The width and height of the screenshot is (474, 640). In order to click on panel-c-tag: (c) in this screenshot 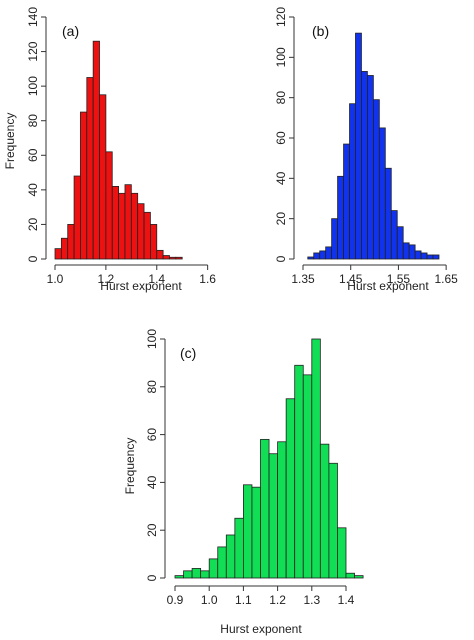, I will do `click(188, 353)`.